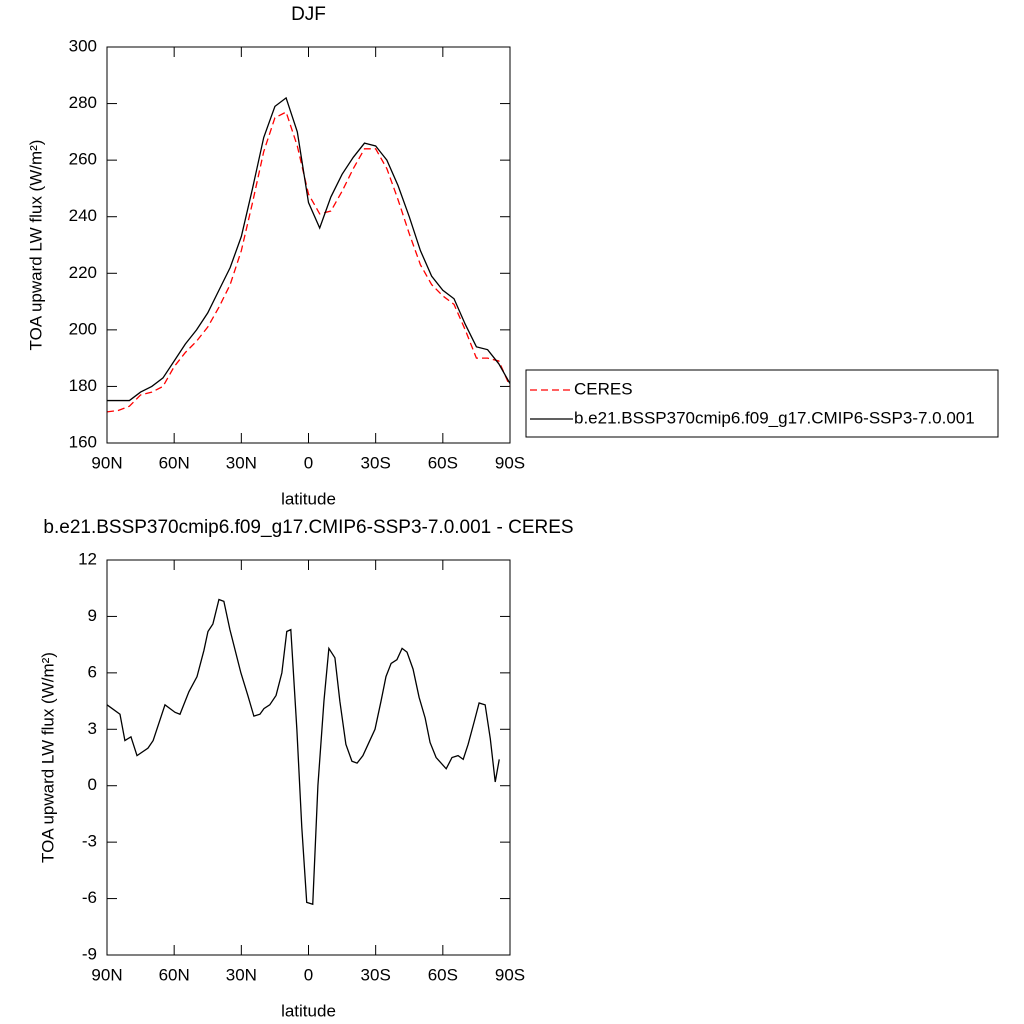  I want to click on y-tick-label: -9, so click(89, 953).